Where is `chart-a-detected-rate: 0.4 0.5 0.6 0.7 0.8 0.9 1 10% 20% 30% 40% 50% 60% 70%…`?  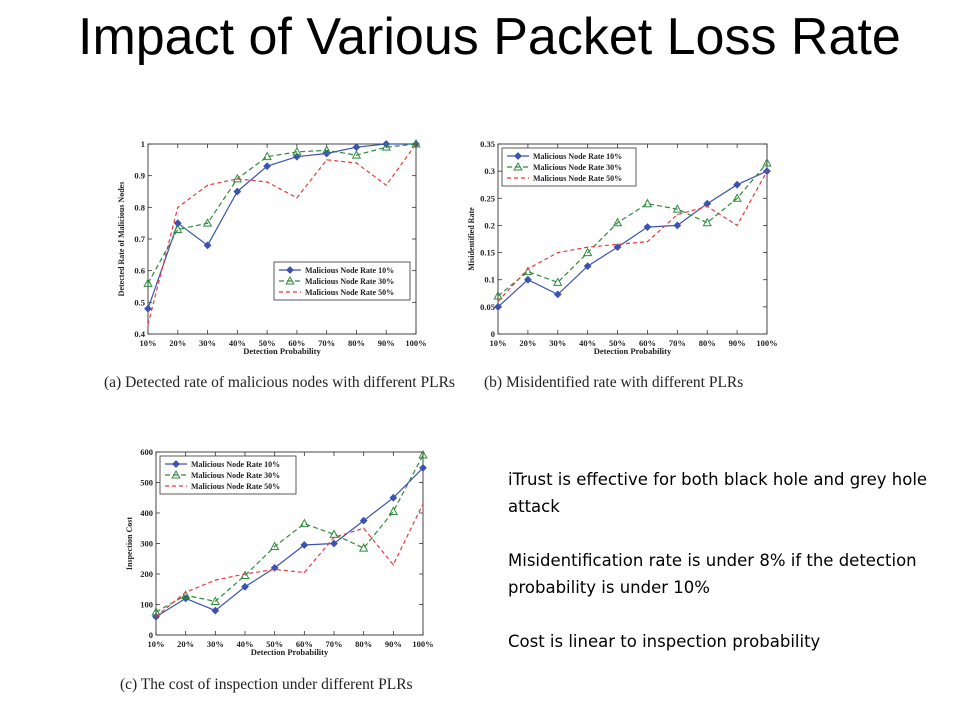
chart-a-detected-rate: 0.4 0.5 0.6 0.7 0.8 0.9 1 10% 20% 30% 40% 50% 60% 70%… is located at coordinates (272, 247).